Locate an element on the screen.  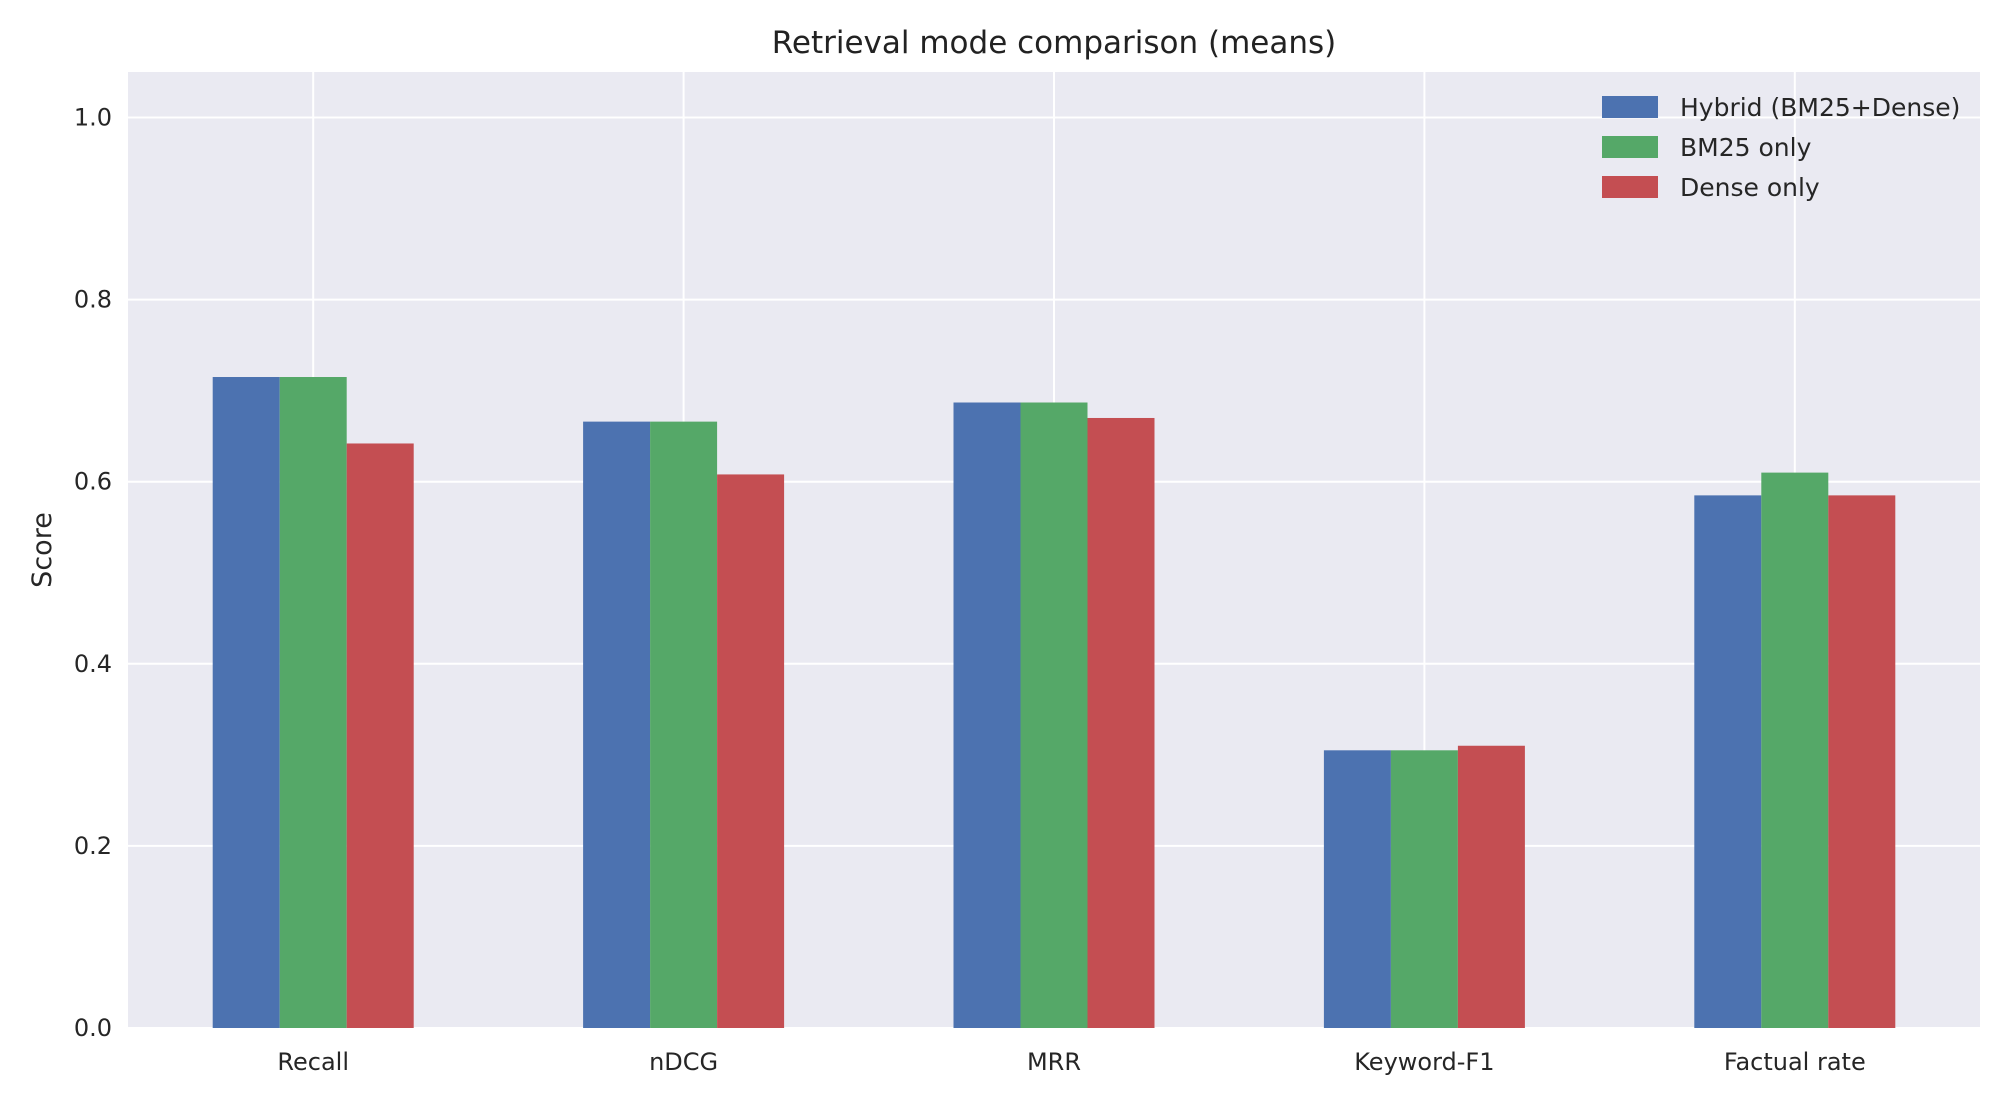
y-tick-label: 0.8 is located at coordinates (93, 300).